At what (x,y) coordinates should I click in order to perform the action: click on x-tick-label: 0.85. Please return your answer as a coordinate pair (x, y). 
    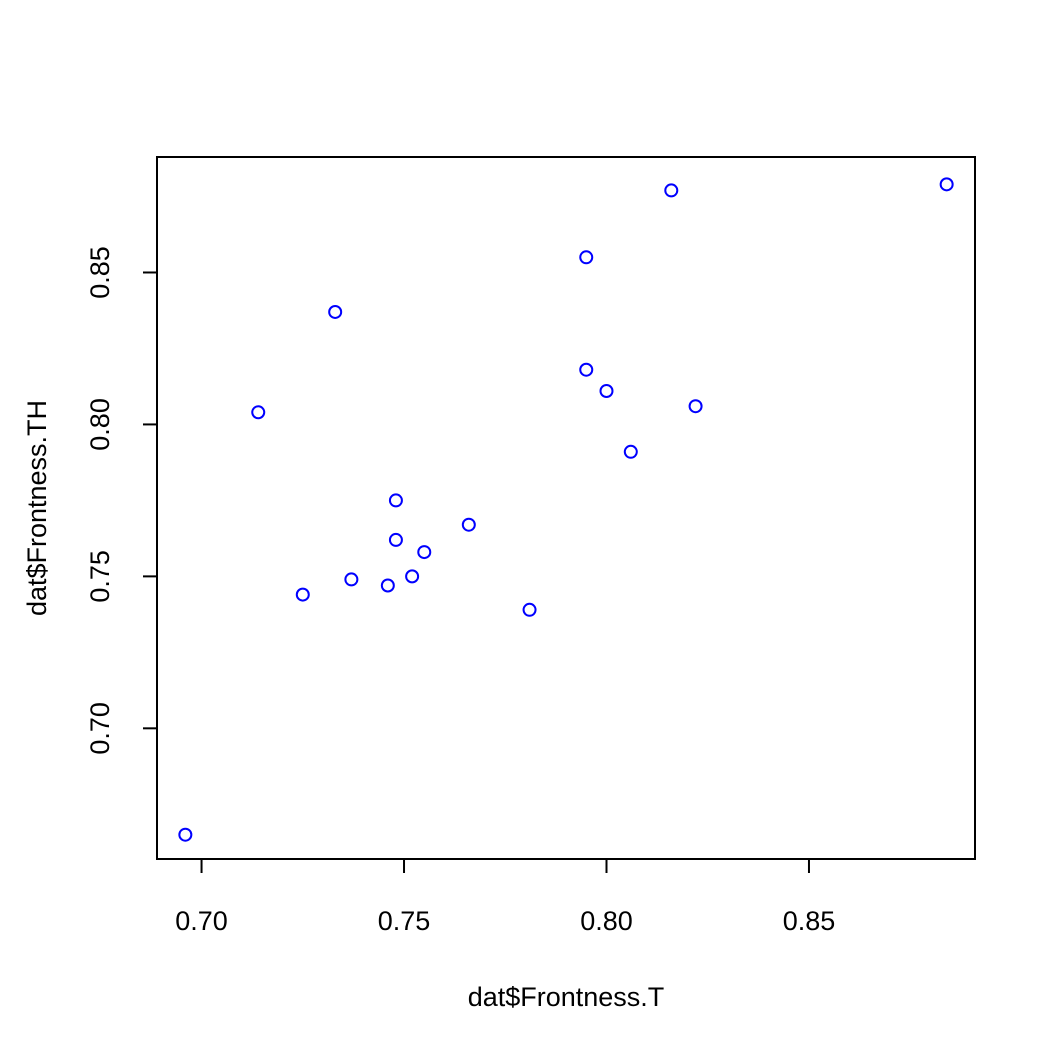
    Looking at the image, I should click on (809, 921).